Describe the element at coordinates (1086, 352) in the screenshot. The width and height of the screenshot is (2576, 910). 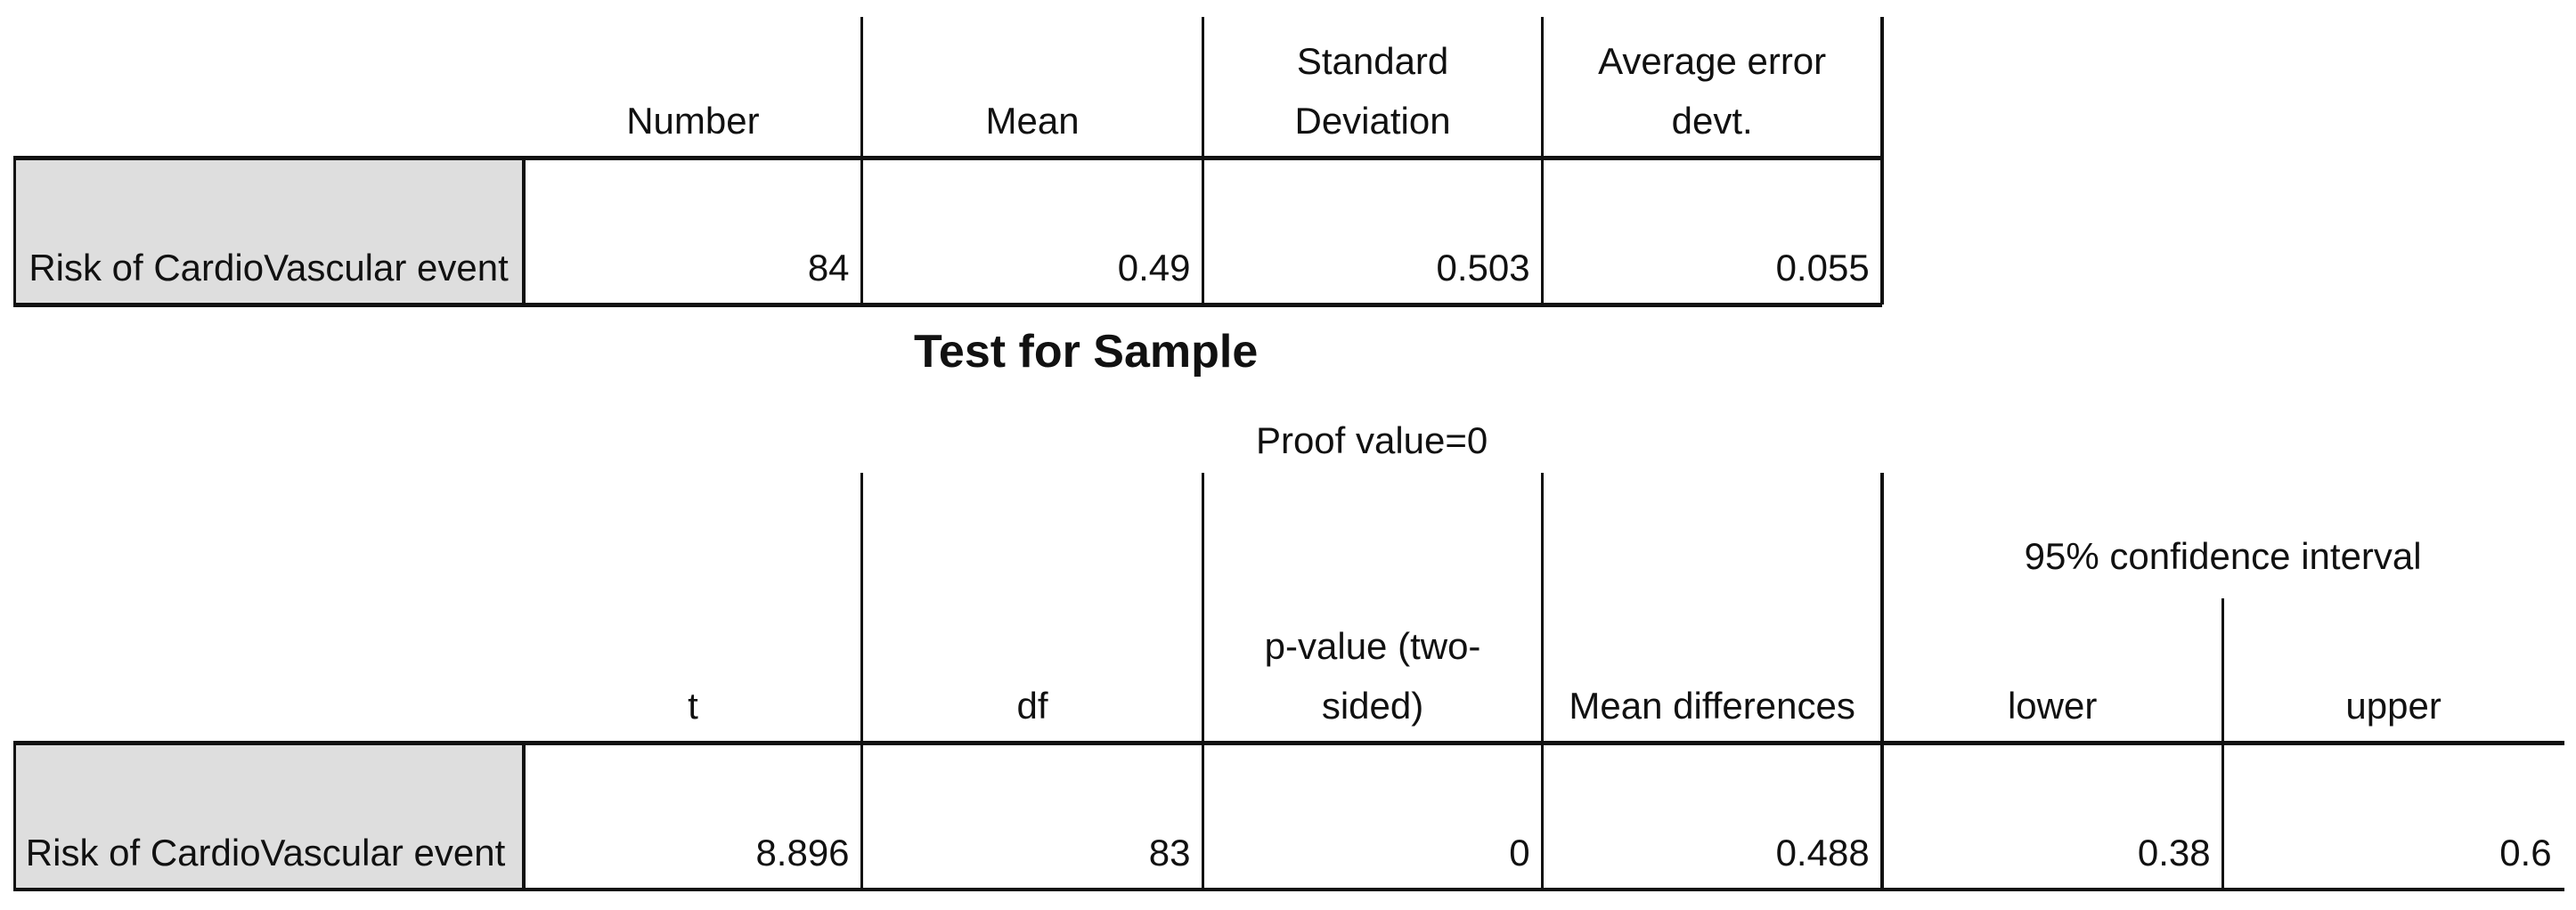
I see `section-title: Test for Sample` at that location.